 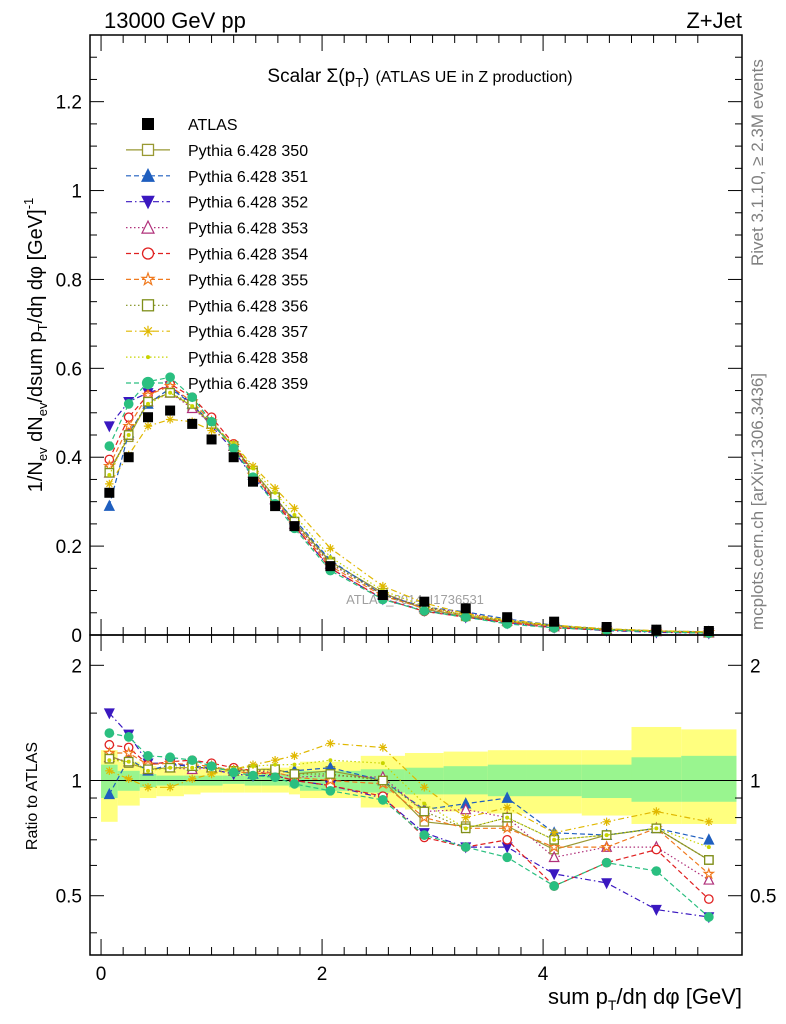 I want to click on y-tick-label: 0.2, so click(x=69, y=547).